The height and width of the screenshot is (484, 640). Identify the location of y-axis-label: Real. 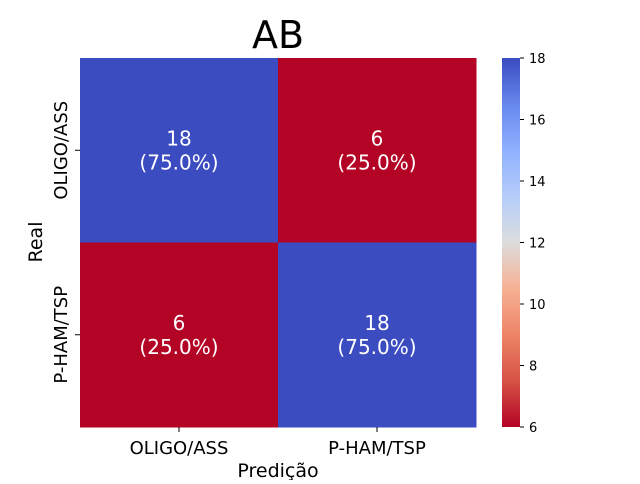
(36, 242).